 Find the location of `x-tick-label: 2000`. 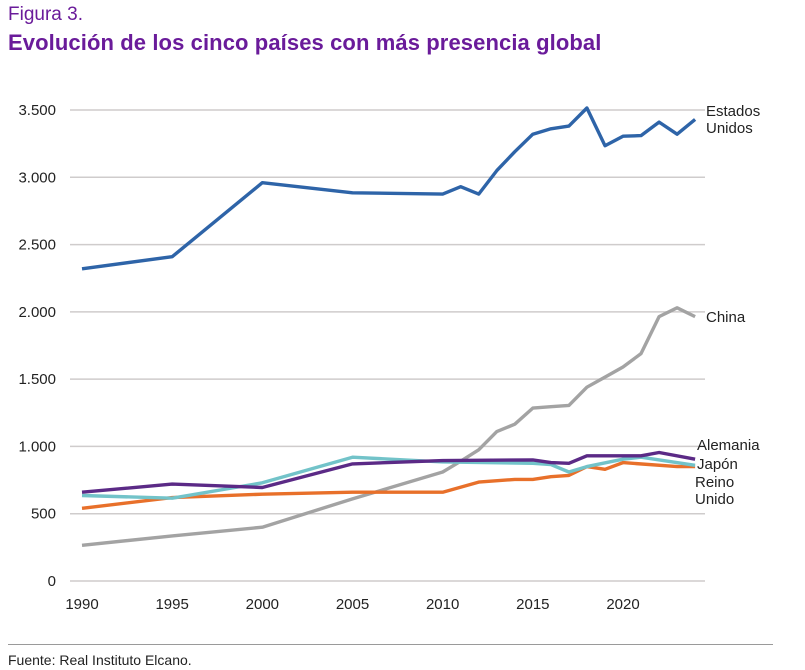

x-tick-label: 2000 is located at coordinates (262, 604).